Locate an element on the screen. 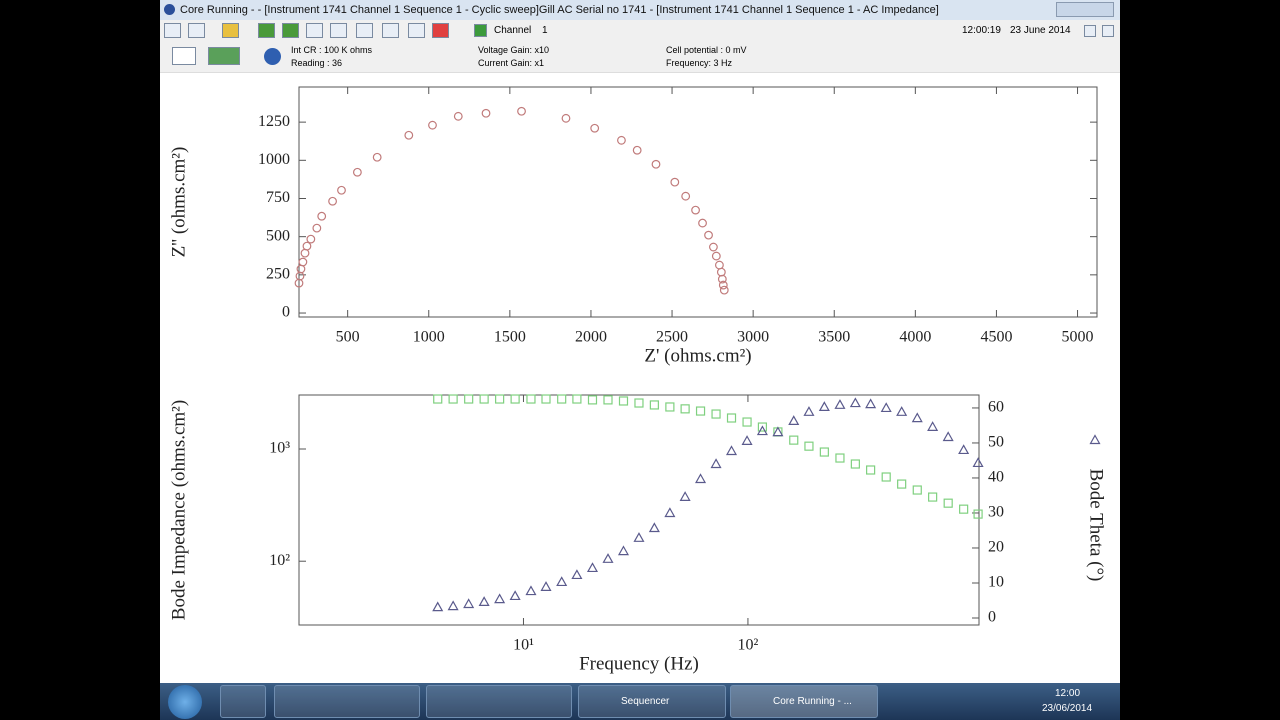 This screenshot has width=1280, height=720. cell-potential: Cell potential : 0 mV is located at coordinates (706, 50).